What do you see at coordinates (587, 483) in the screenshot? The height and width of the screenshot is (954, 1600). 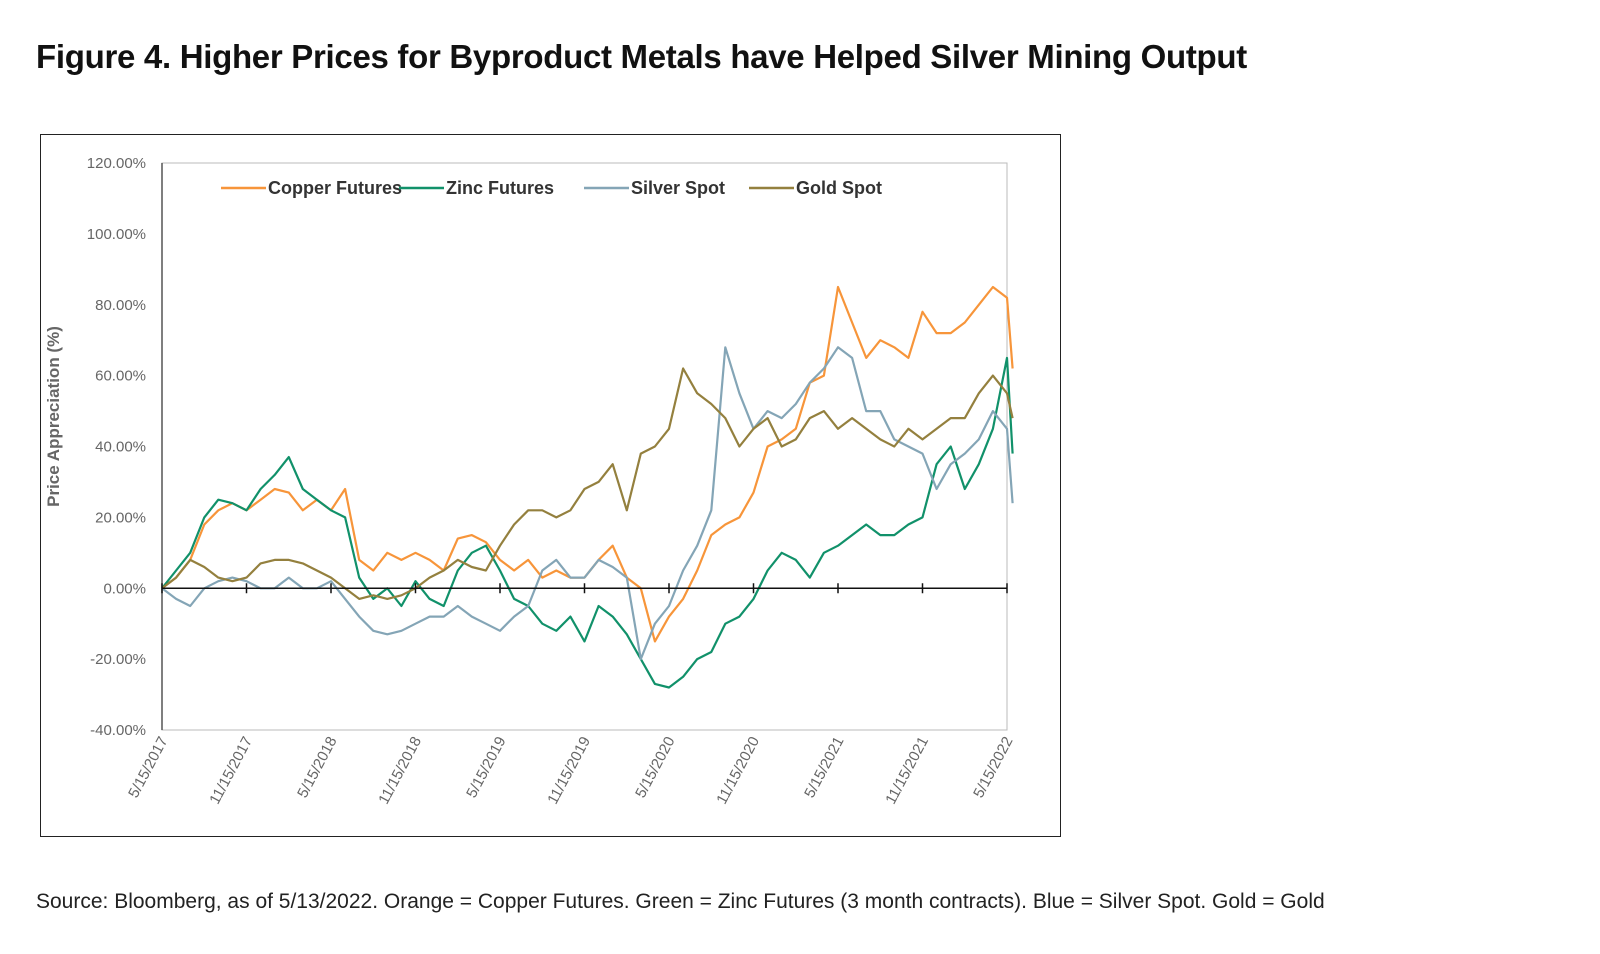 I see `series-line-gold-spot` at bounding box center [587, 483].